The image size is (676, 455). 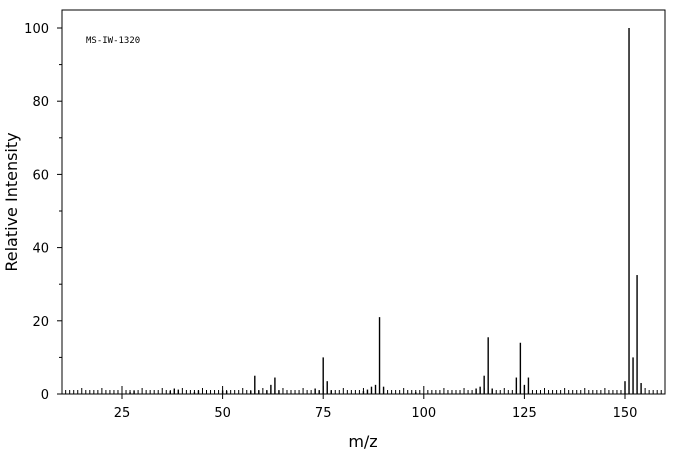 What do you see at coordinates (625, 413) in the screenshot?
I see `x-tick-label: 150` at bounding box center [625, 413].